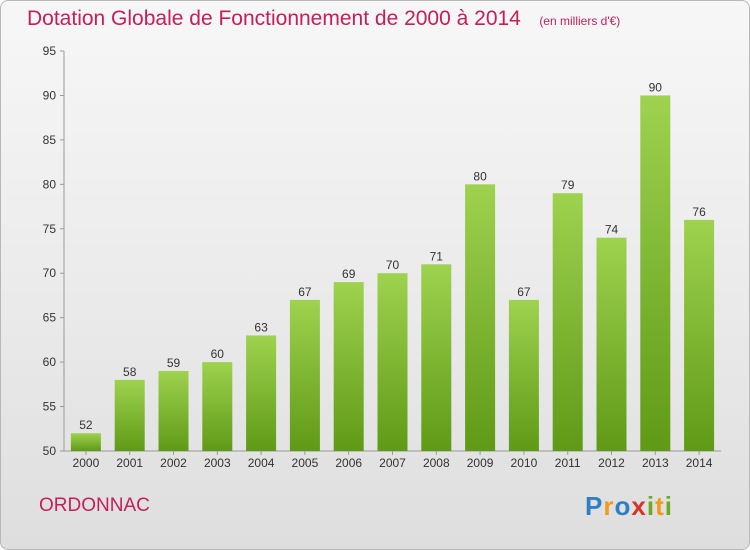 Image resolution: width=750 pixels, height=550 pixels. I want to click on y-tick-label: 85, so click(50, 140).